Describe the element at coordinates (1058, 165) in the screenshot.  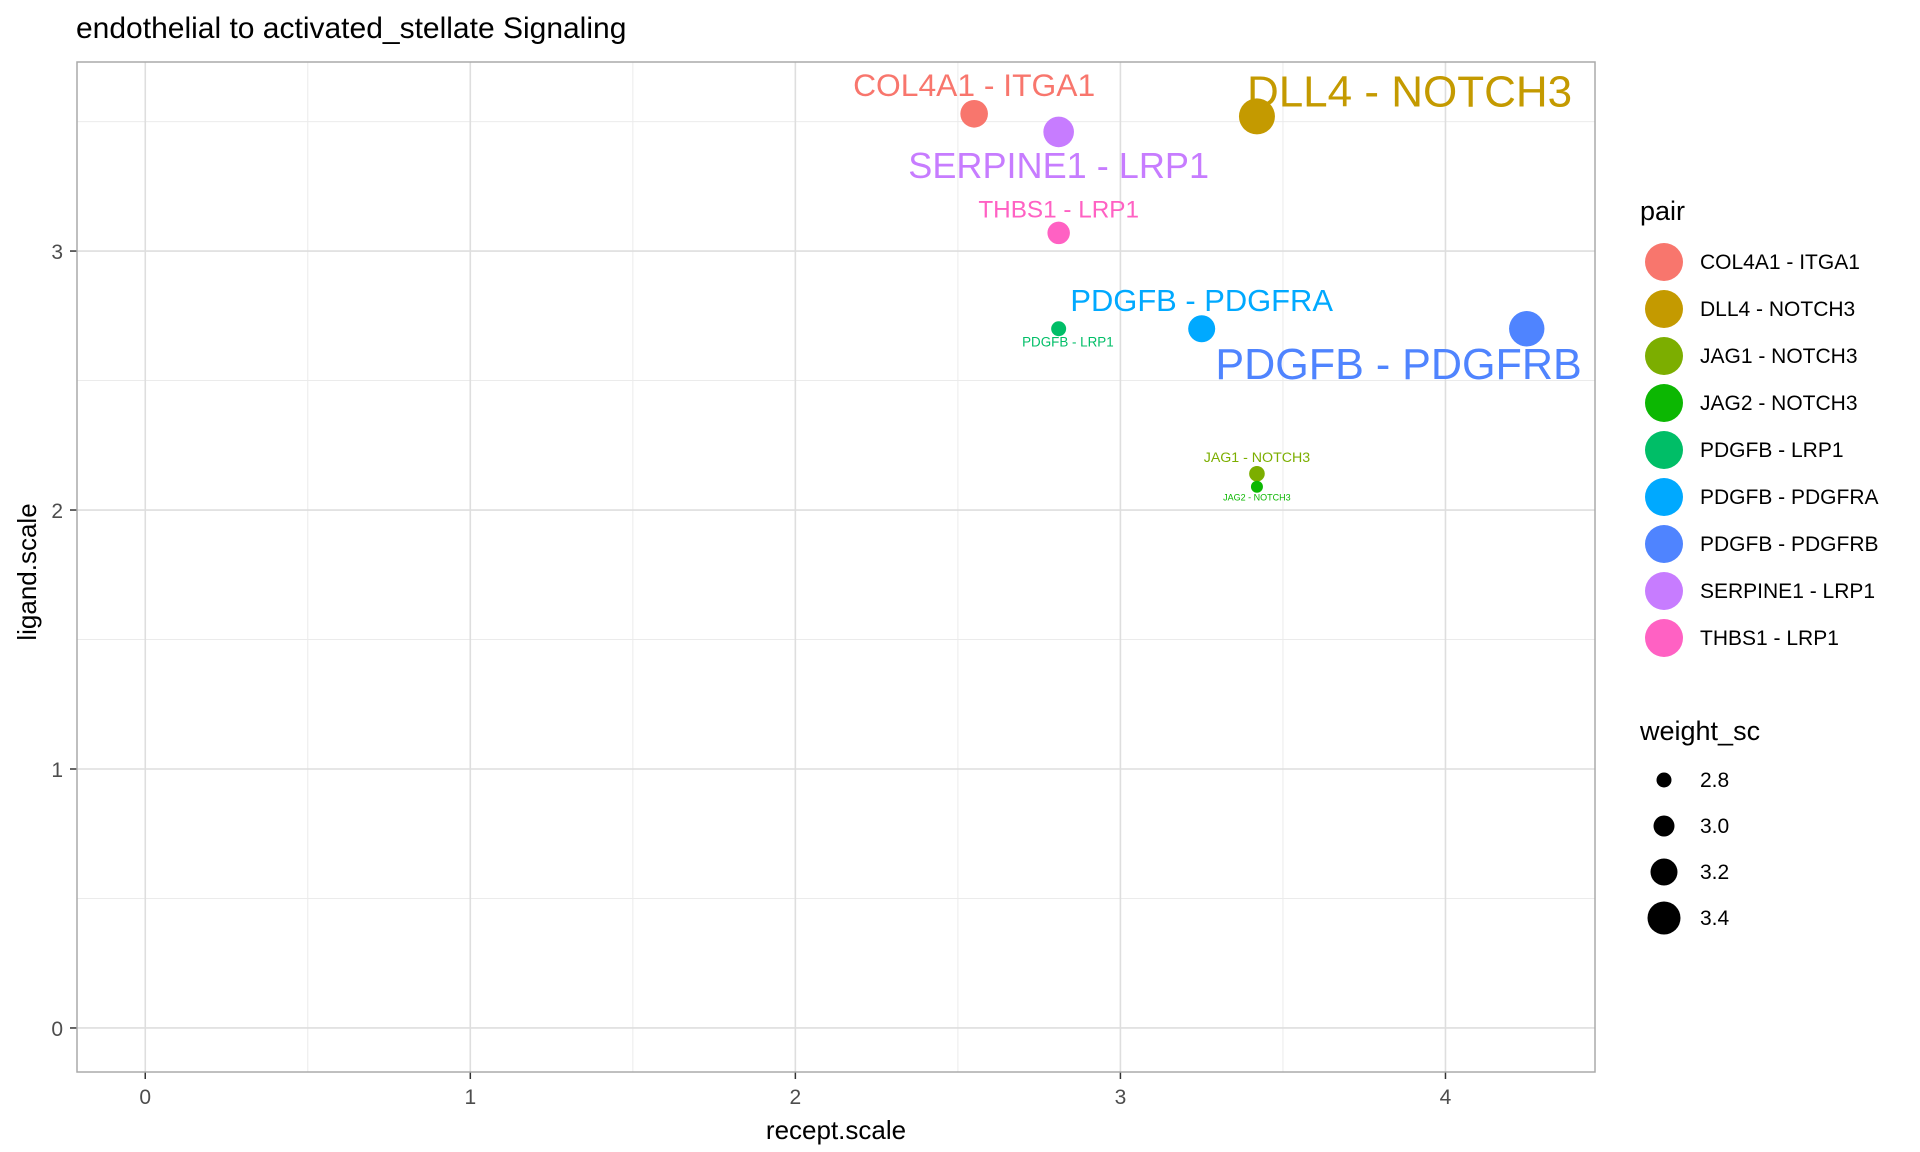
I see `data-label: SERPINE1 - LRP1` at that location.